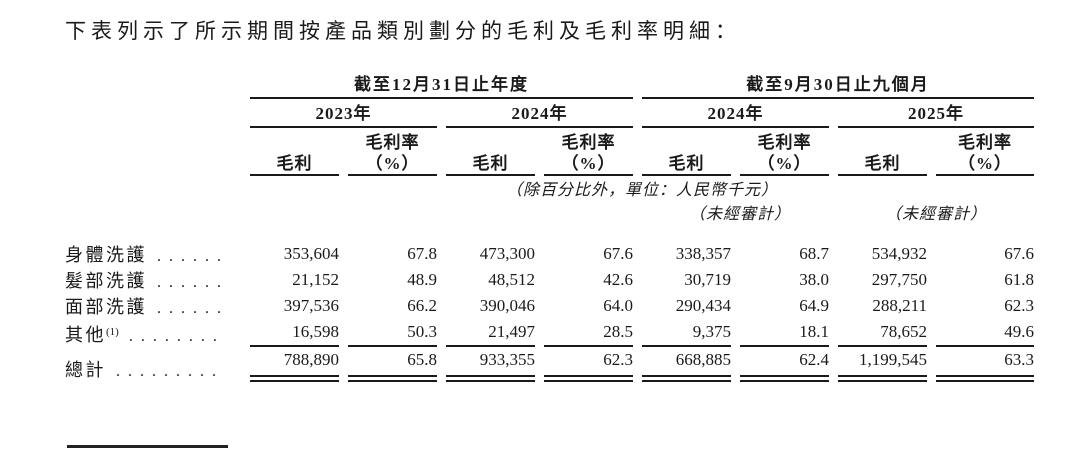 The width and height of the screenshot is (1080, 454). Describe the element at coordinates (85, 335) in the screenshot. I see `row-label: 其他` at that location.